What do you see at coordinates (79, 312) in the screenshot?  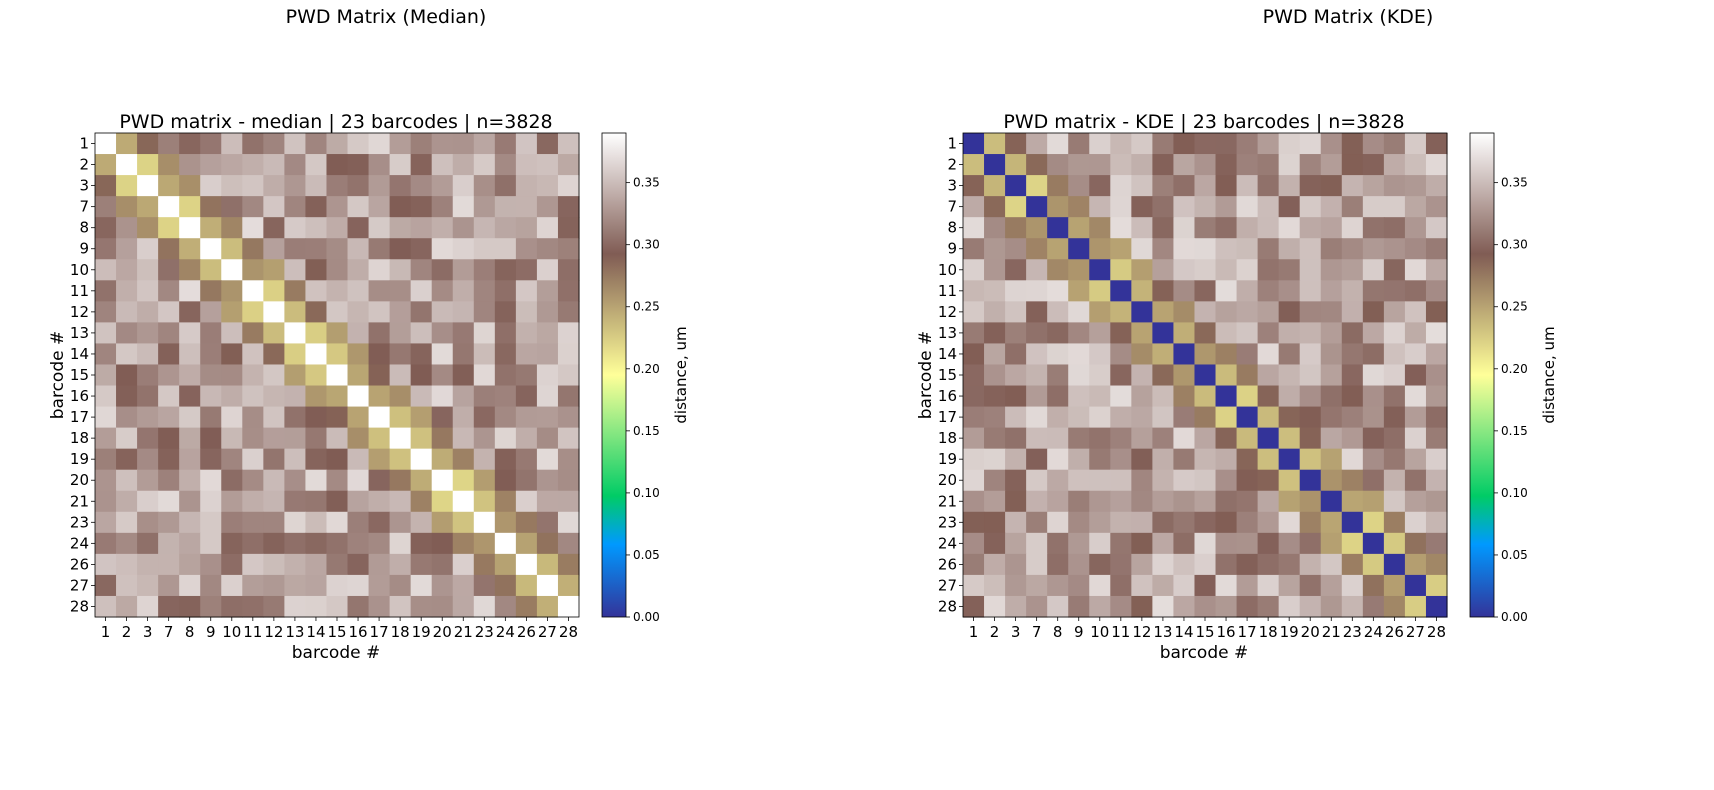 I see `y-tick-label: 12` at bounding box center [79, 312].